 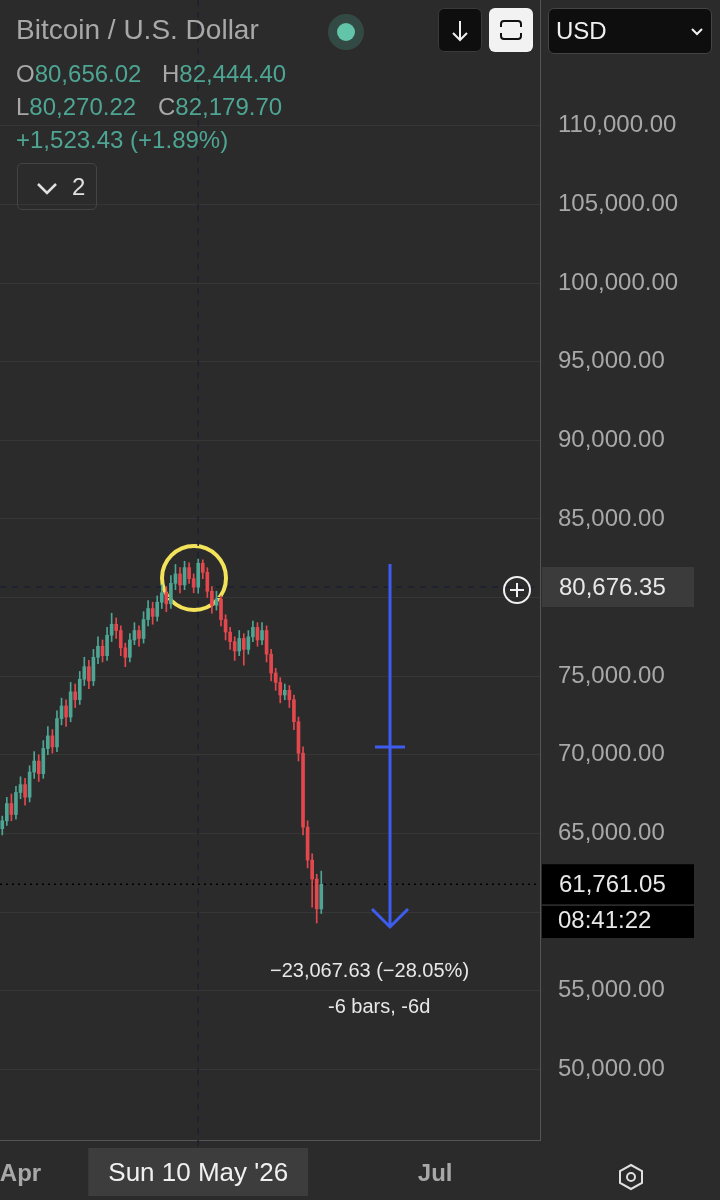 I want to click on text: 08:41:22, so click(x=605, y=919).